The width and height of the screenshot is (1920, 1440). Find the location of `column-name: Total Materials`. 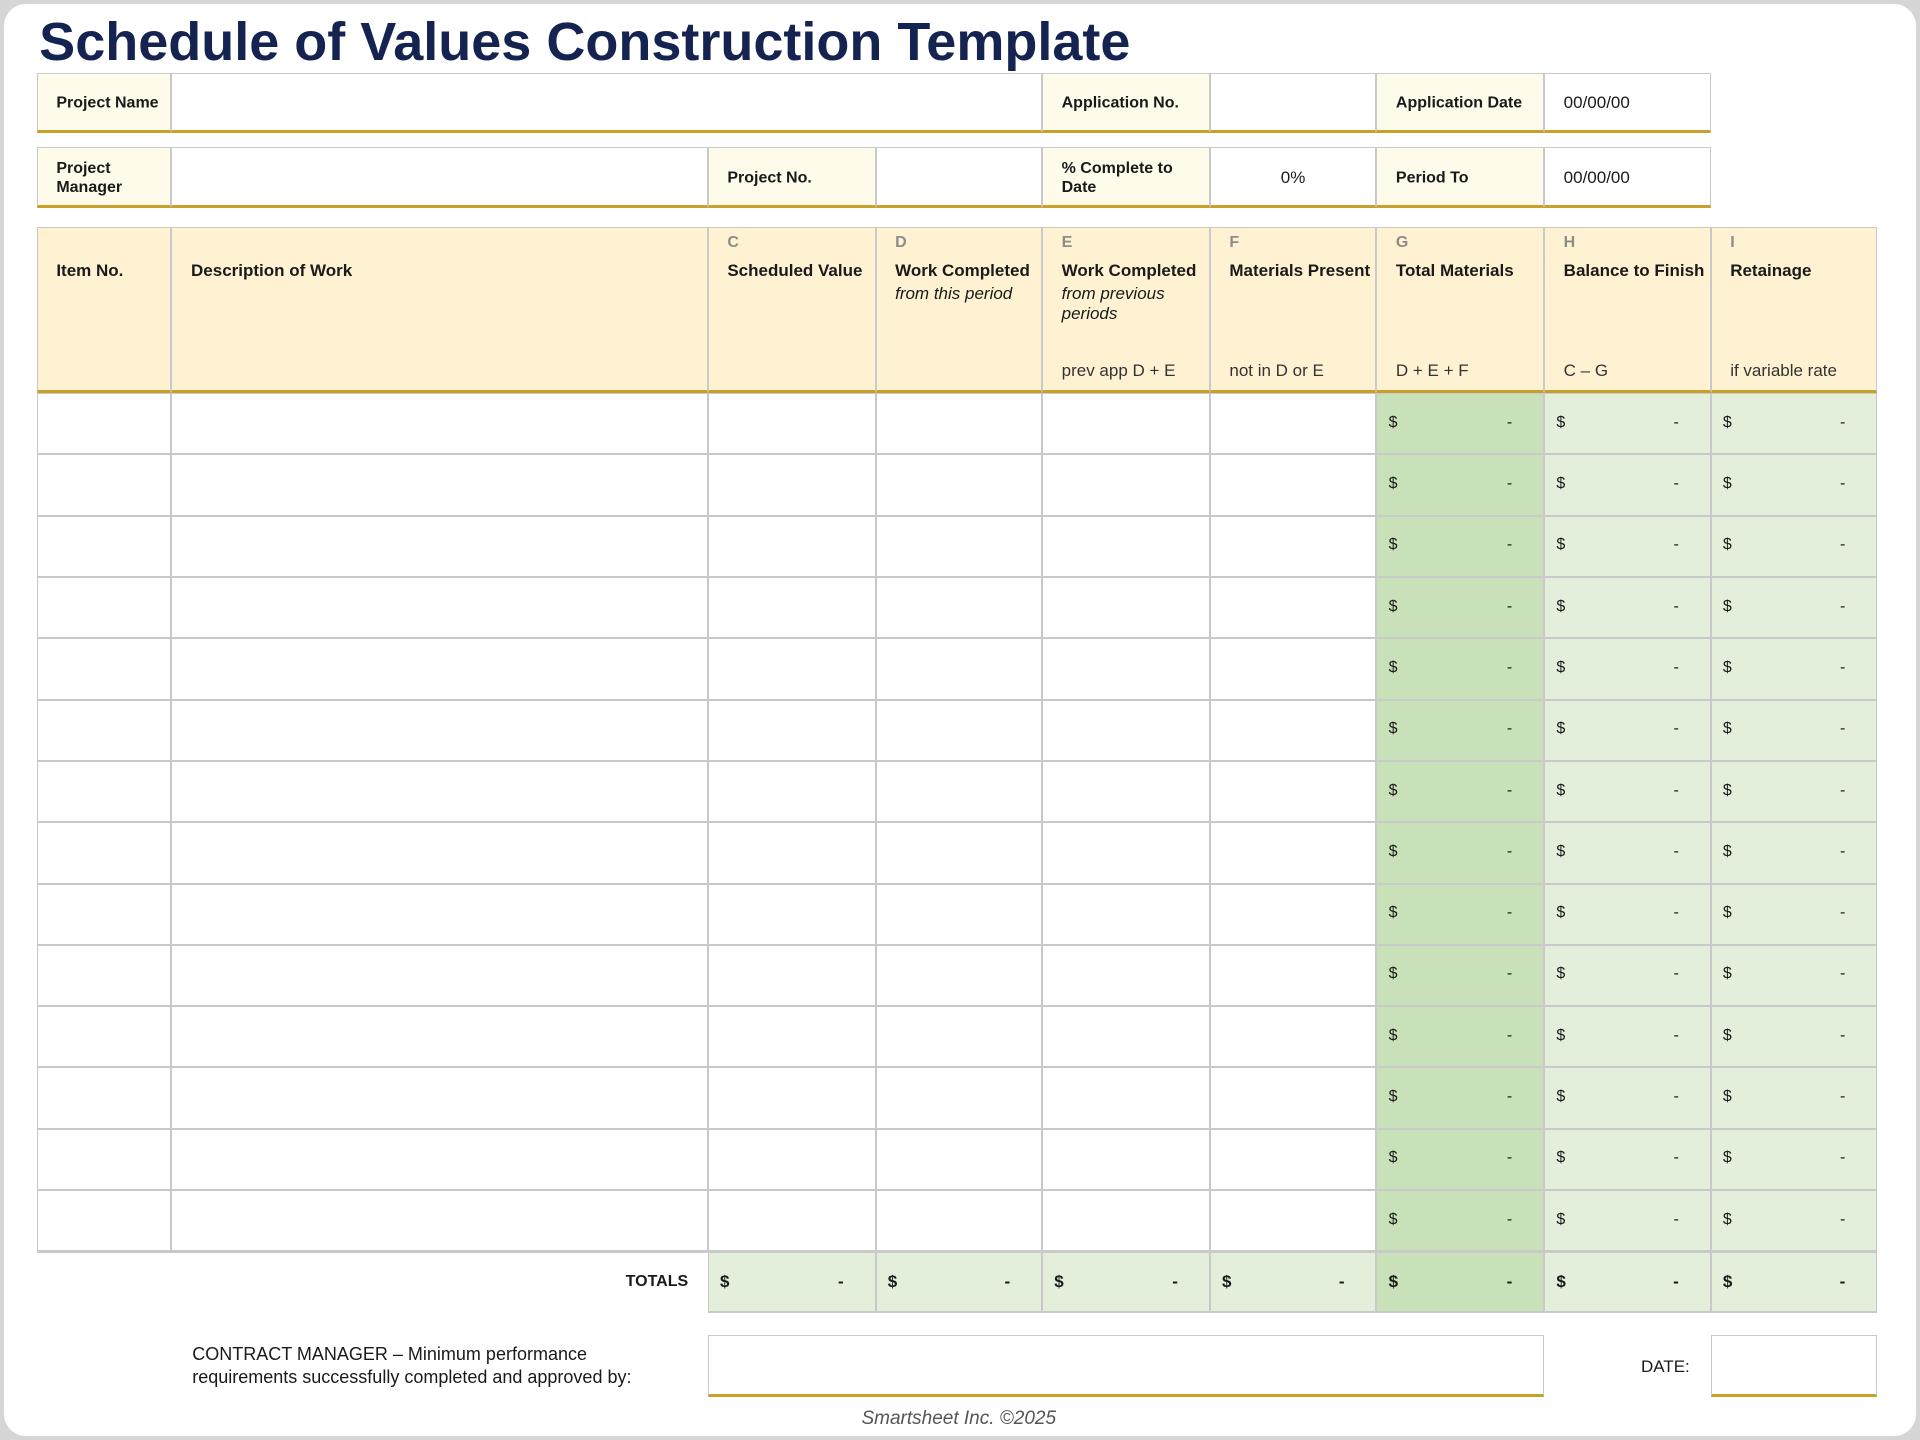

column-name: Total Materials is located at coordinates (1454, 270).